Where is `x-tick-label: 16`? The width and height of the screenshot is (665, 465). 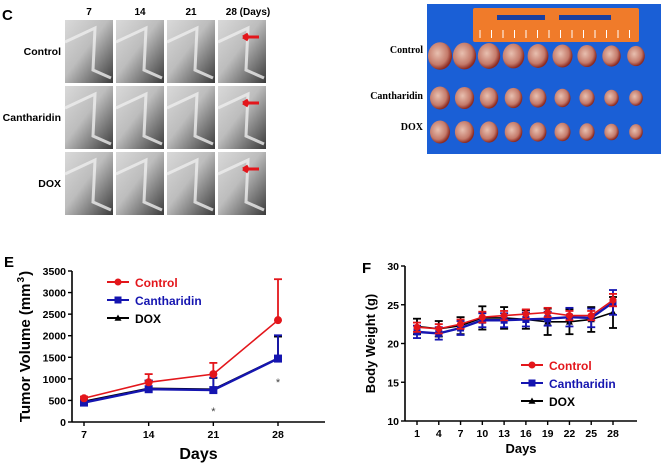 x-tick-label: 16 is located at coordinates (526, 434).